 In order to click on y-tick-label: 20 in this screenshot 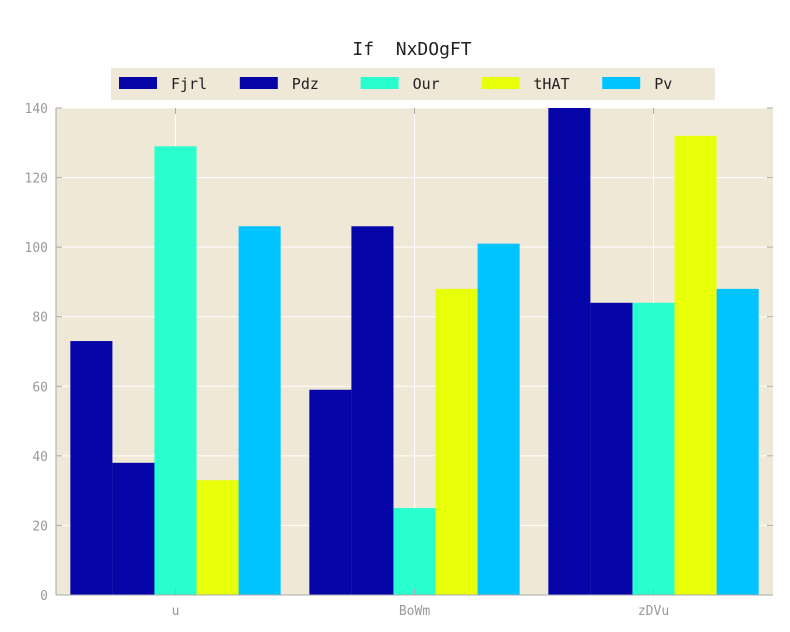, I will do `click(40, 526)`.